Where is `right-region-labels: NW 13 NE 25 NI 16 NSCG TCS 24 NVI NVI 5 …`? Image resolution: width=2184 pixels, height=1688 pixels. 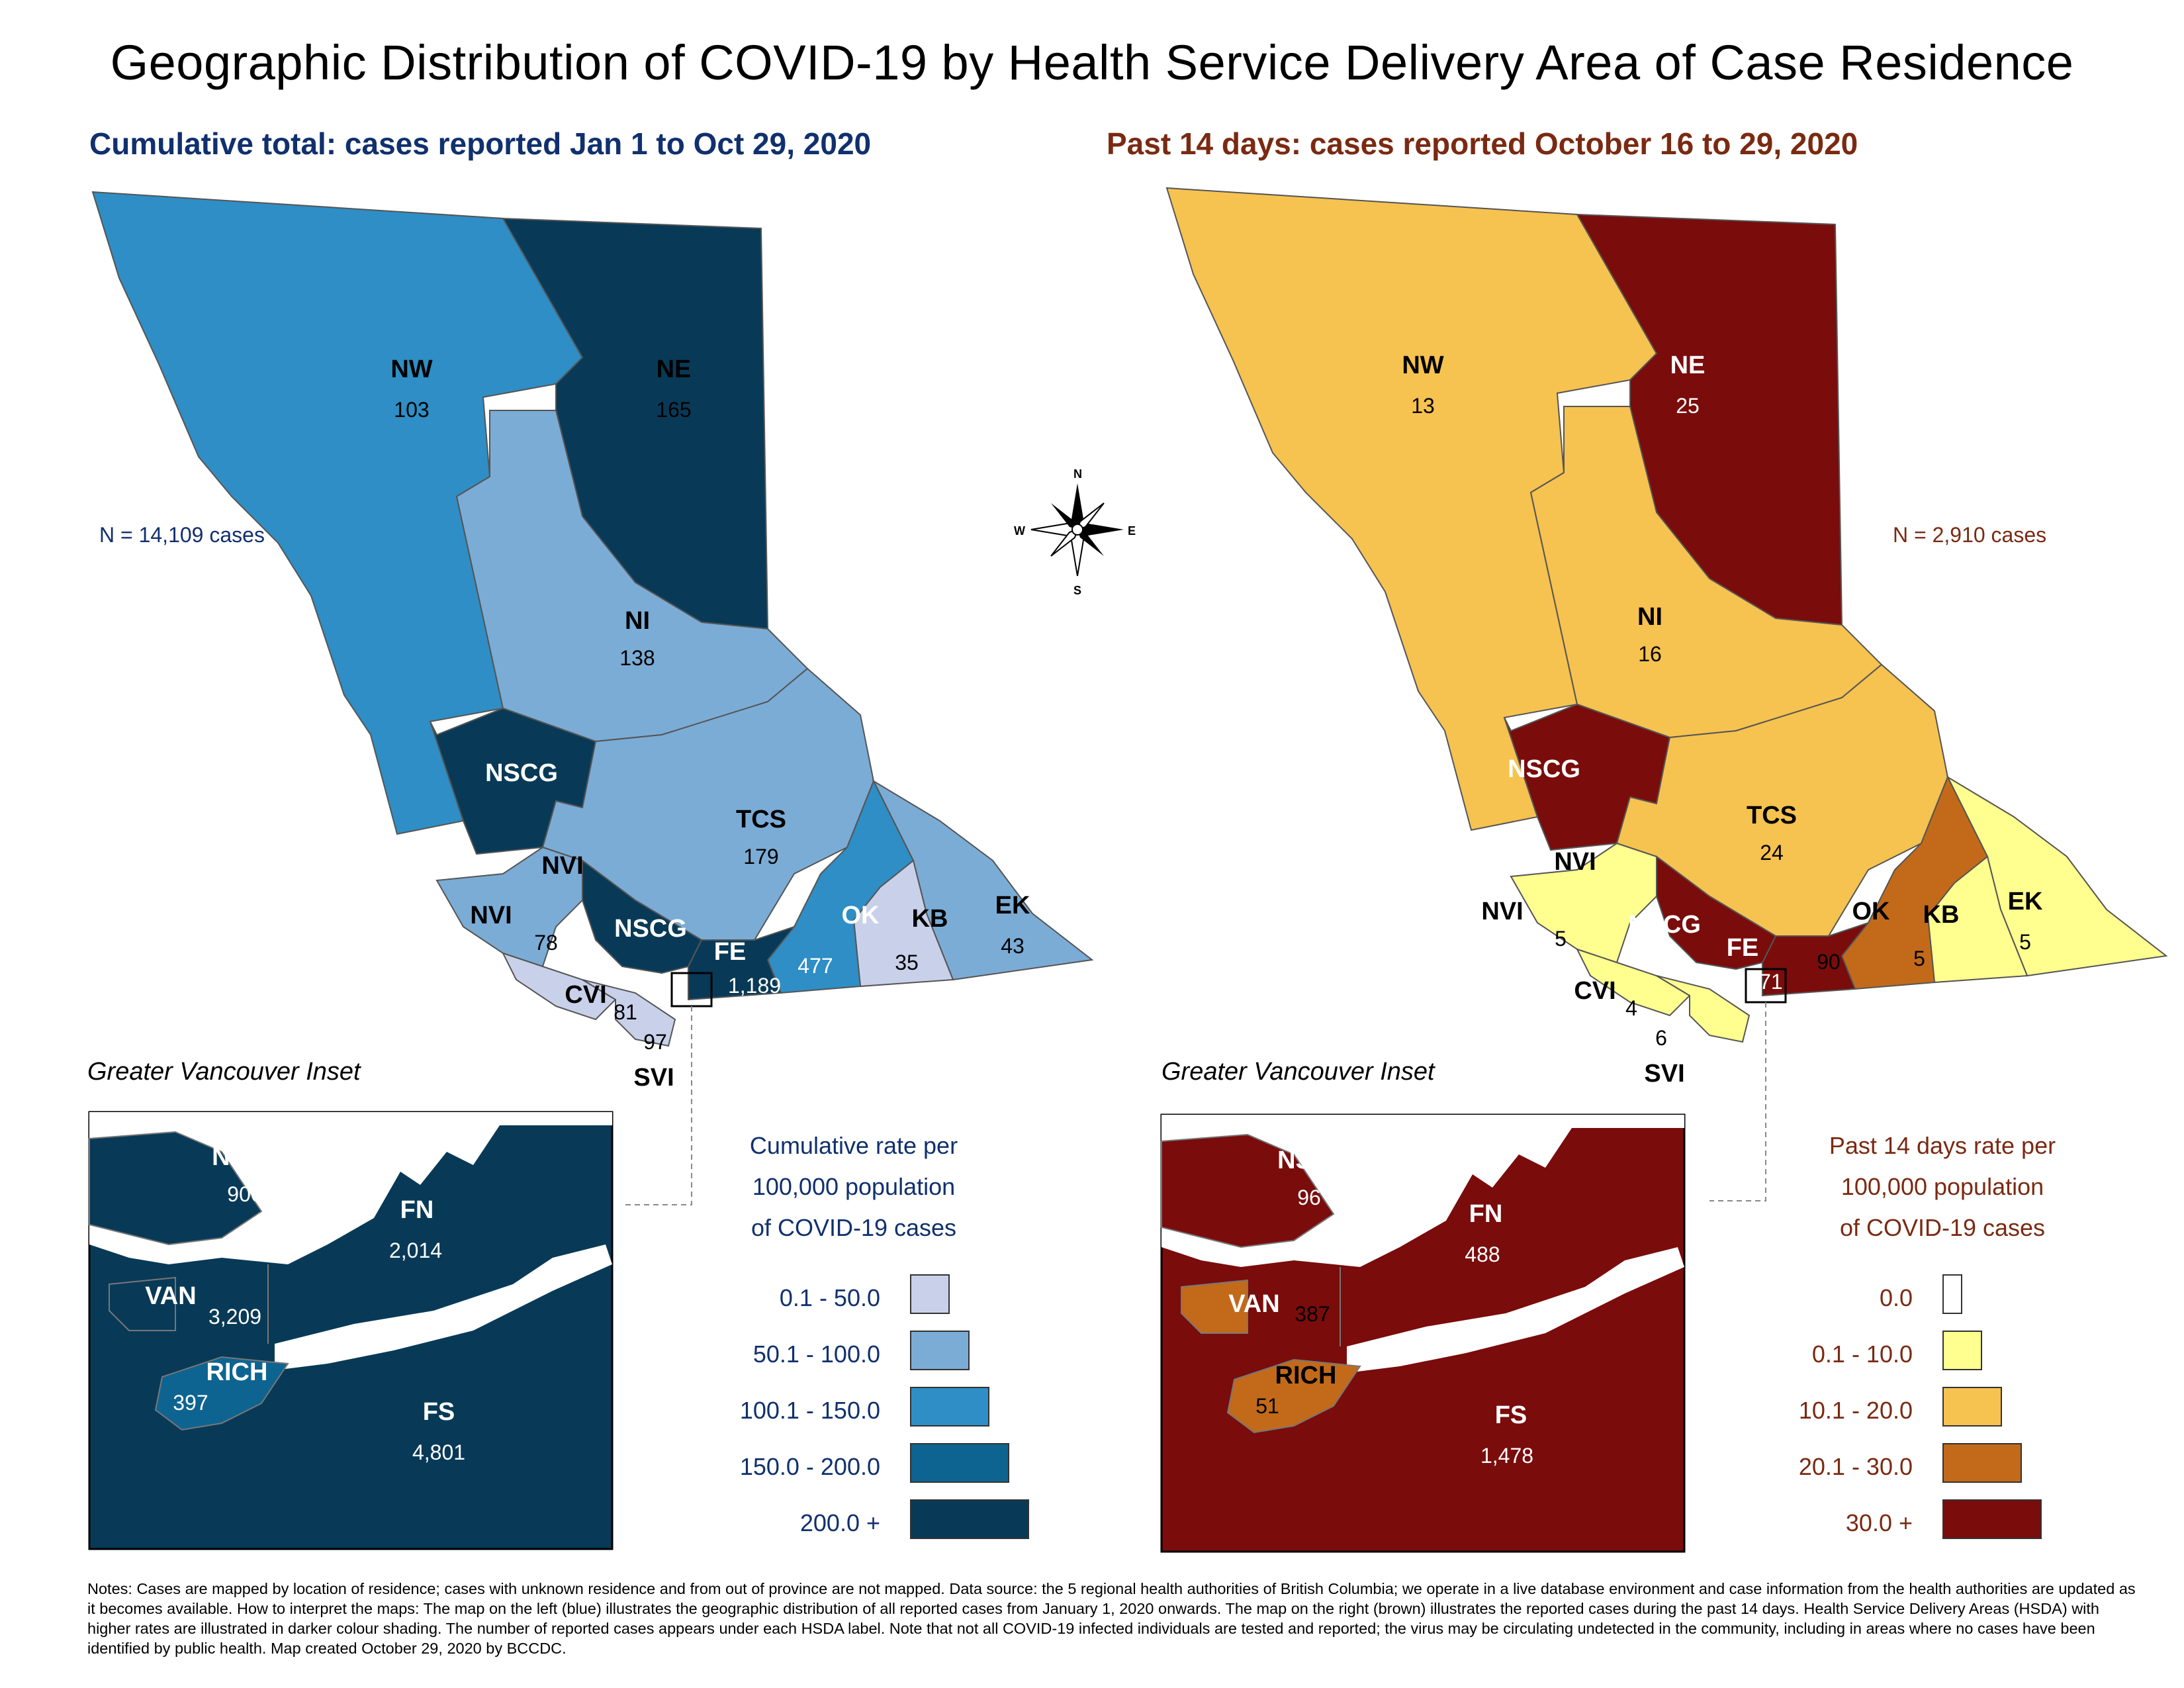
right-region-labels: NW 13 NE 25 NI 16 NSCG TCS 24 NVI NVI 5 … is located at coordinates (1723, 720).